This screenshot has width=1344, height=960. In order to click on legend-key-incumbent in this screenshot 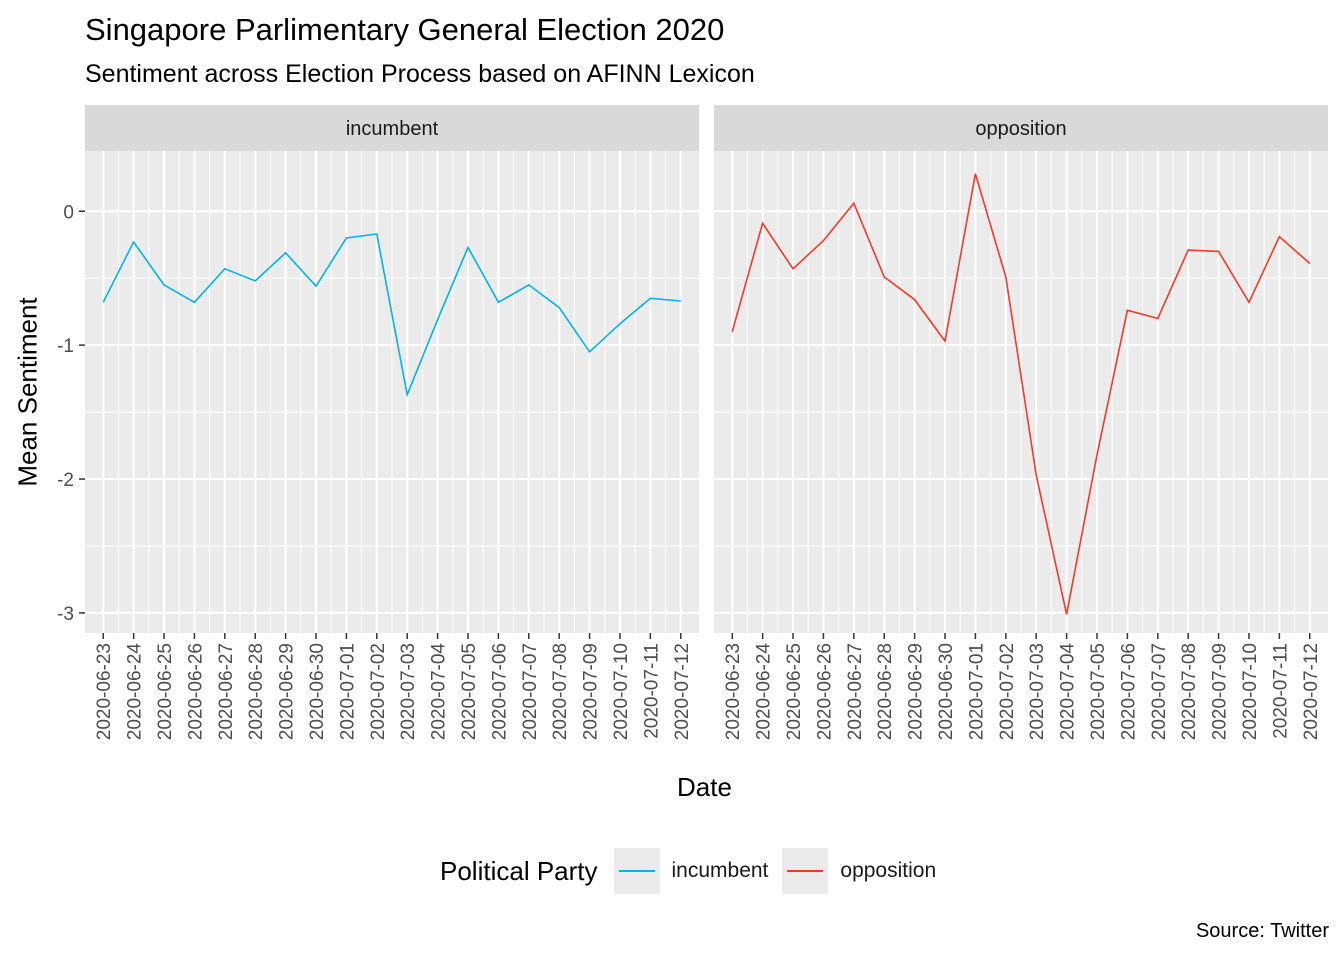, I will do `click(636, 871)`.